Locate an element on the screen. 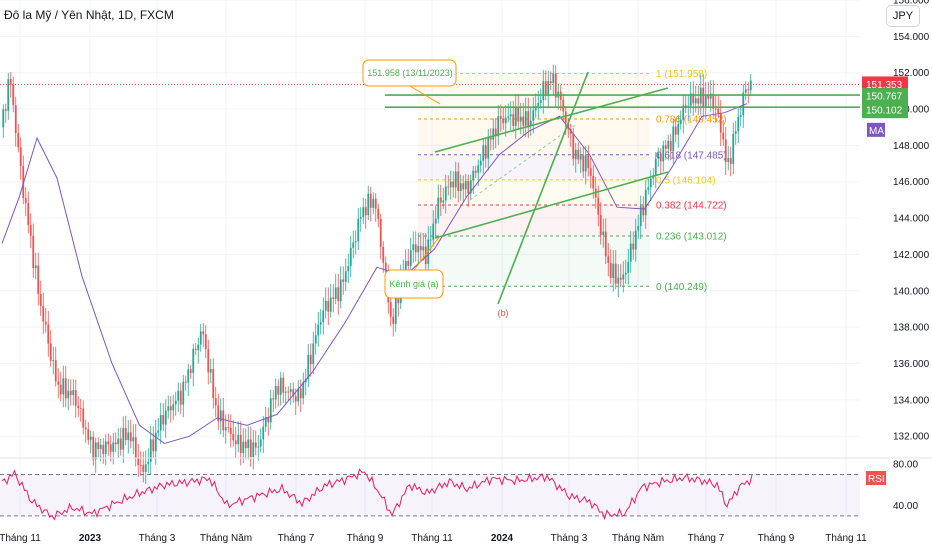 This screenshot has width=932, height=550. price-tick-label: 148.000 is located at coordinates (911, 146).